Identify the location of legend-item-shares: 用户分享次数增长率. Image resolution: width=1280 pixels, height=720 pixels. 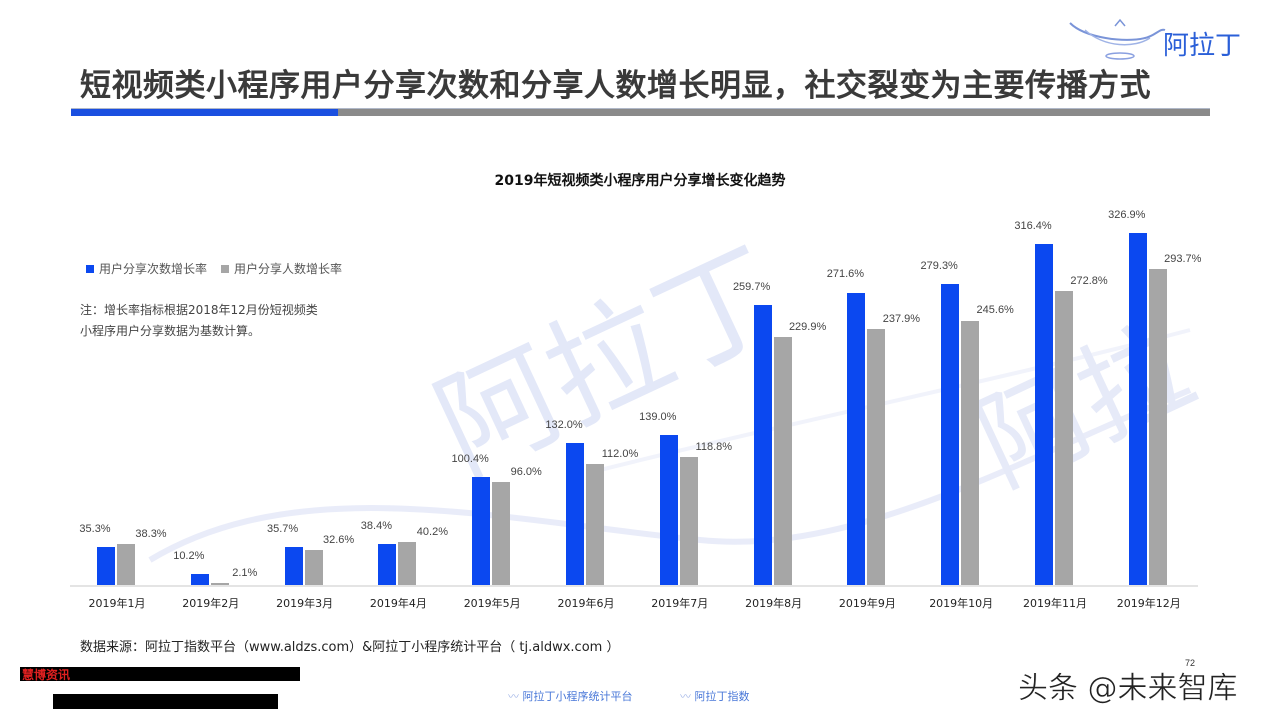
(146, 268).